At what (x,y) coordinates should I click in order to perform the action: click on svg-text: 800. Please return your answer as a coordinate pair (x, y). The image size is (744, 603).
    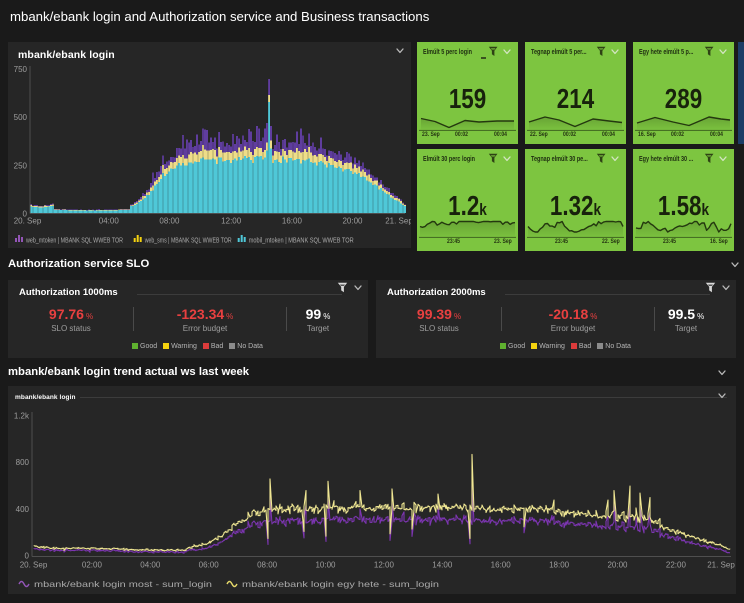
    Looking at the image, I should click on (23, 462).